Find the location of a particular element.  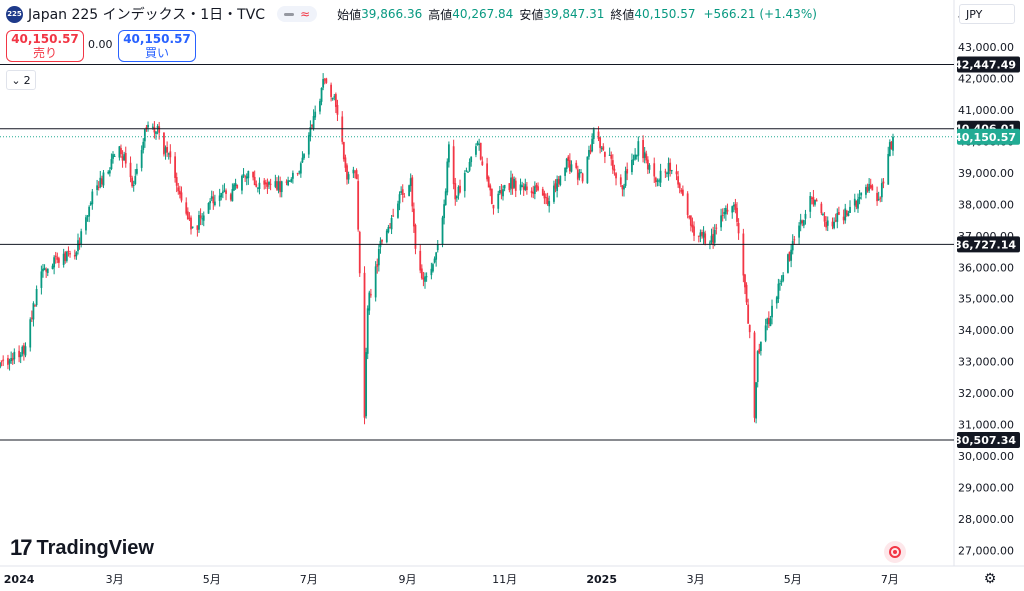

time-axis: 2024 3月 5月 7月 9月 11月 2025 3月 5月 7月 is located at coordinates (451, 579).